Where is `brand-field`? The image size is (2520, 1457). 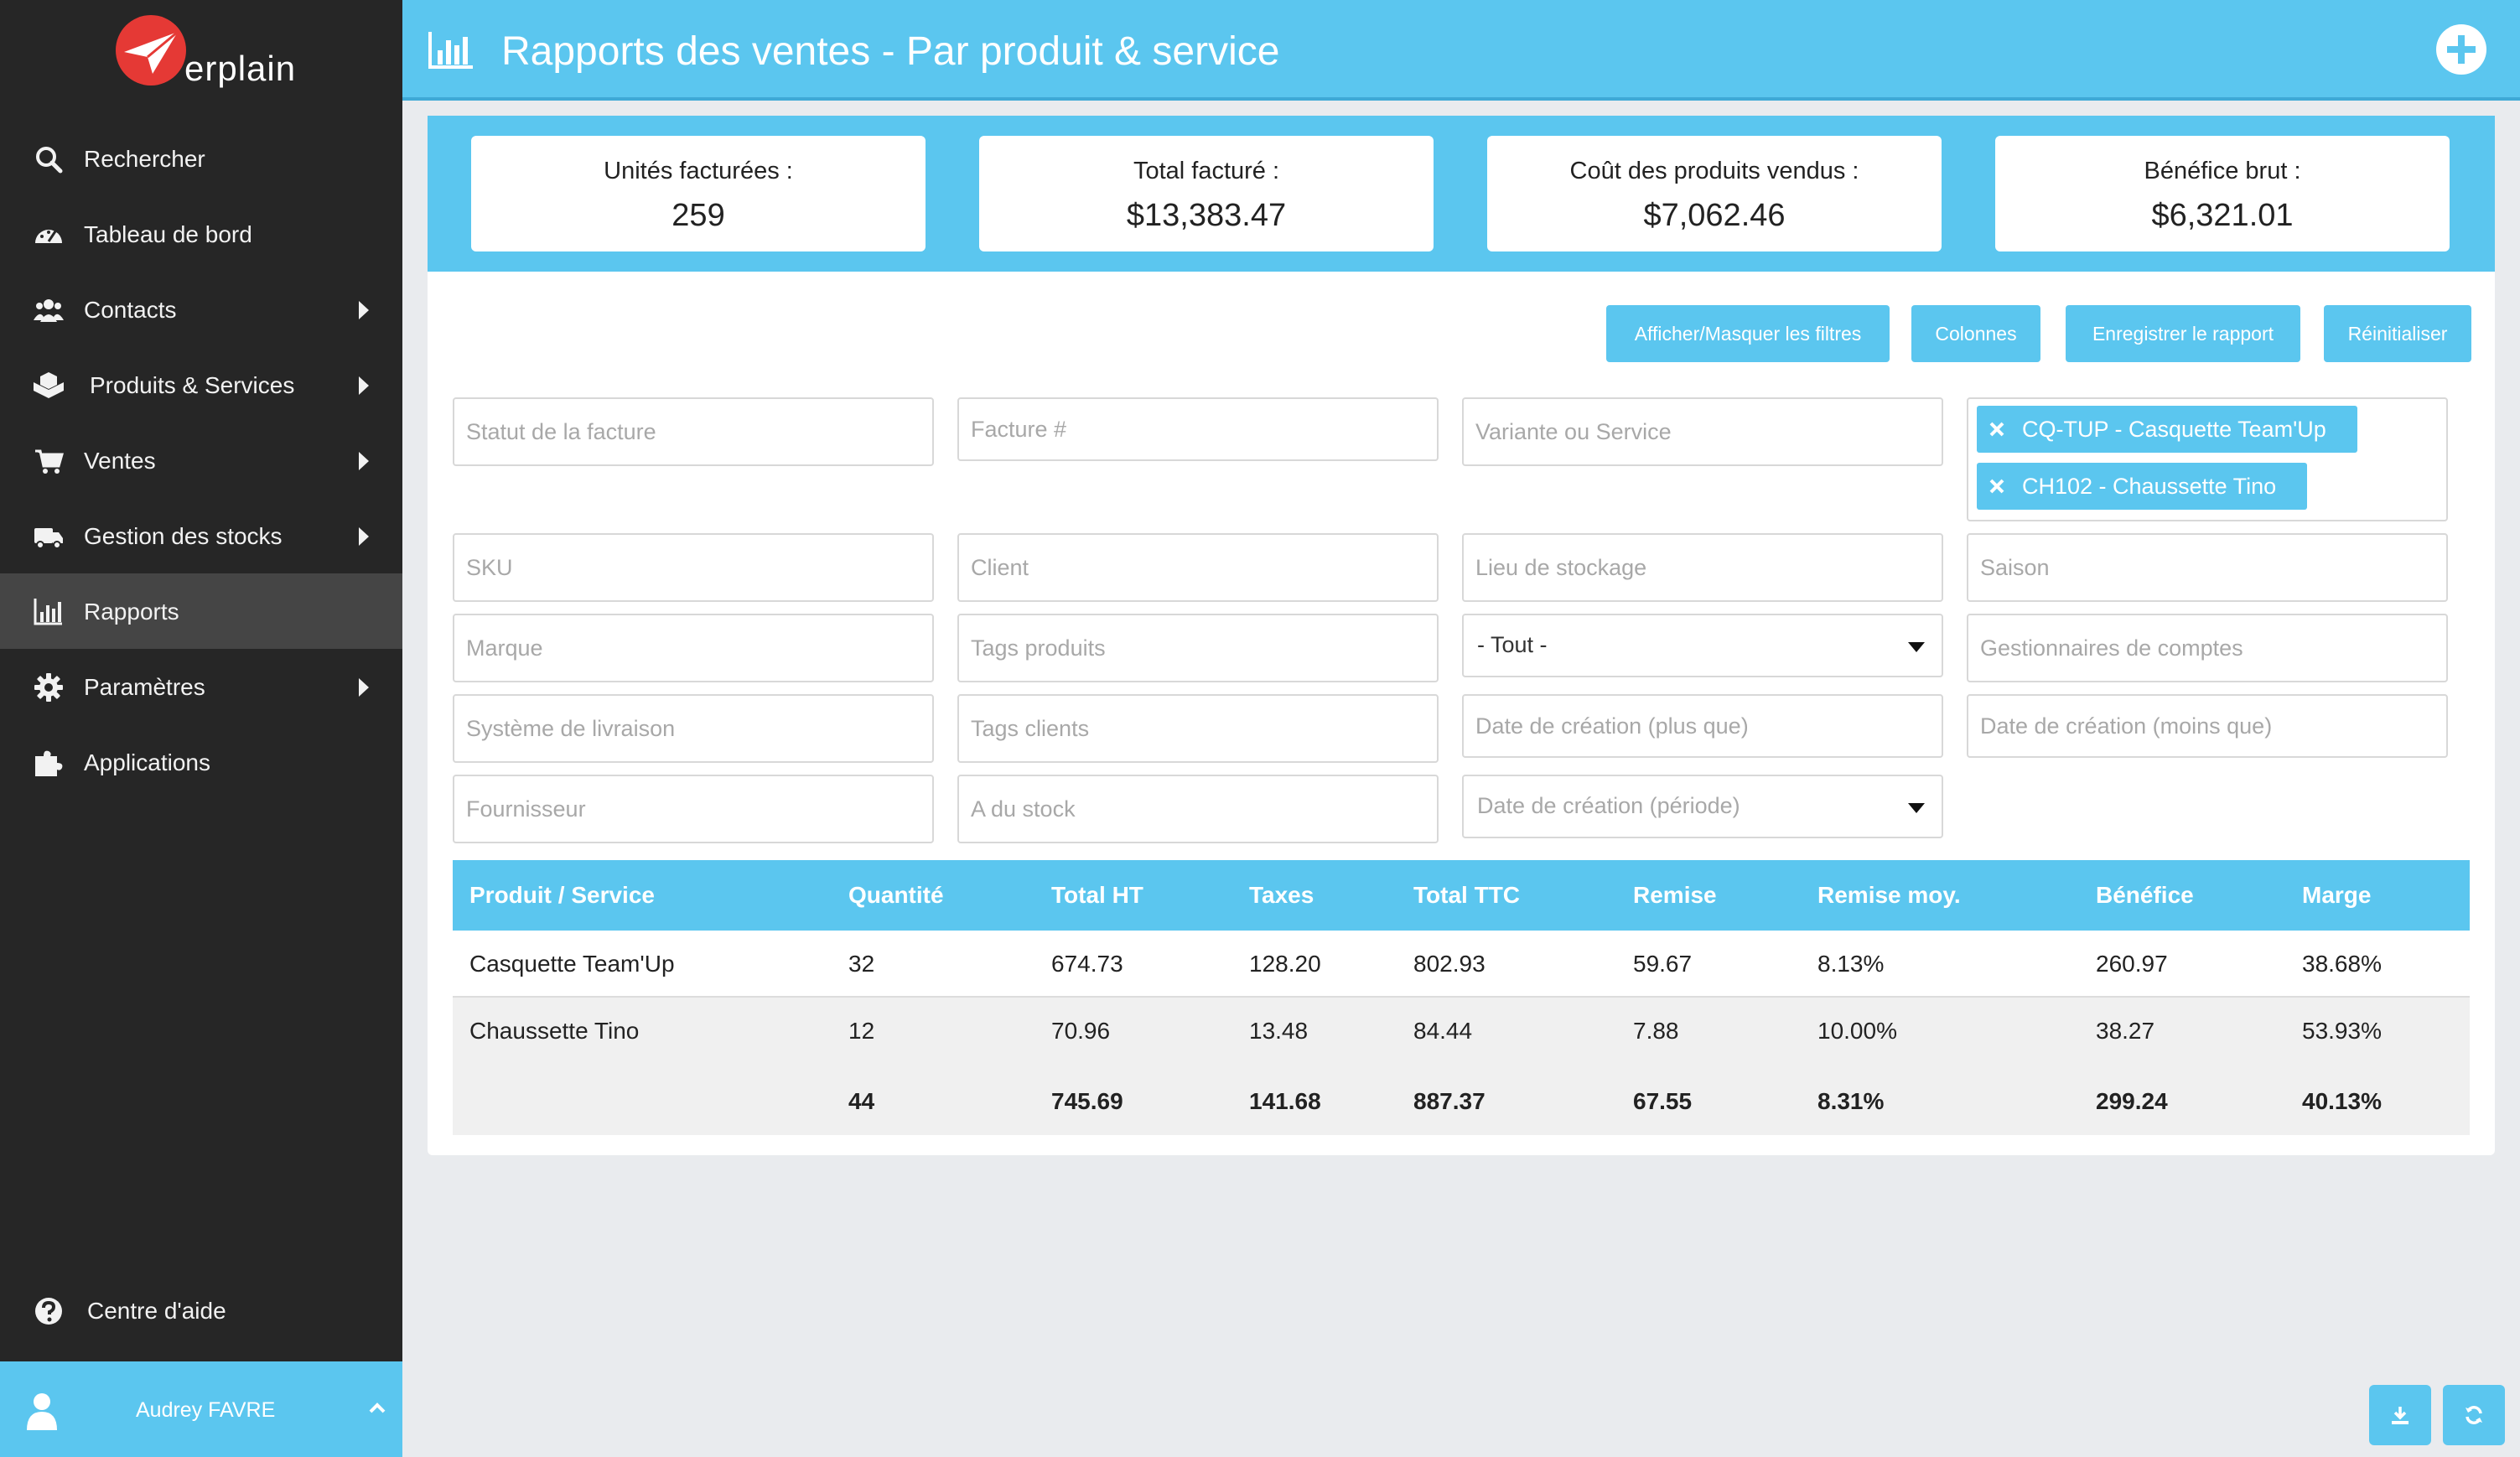
brand-field is located at coordinates (693, 648).